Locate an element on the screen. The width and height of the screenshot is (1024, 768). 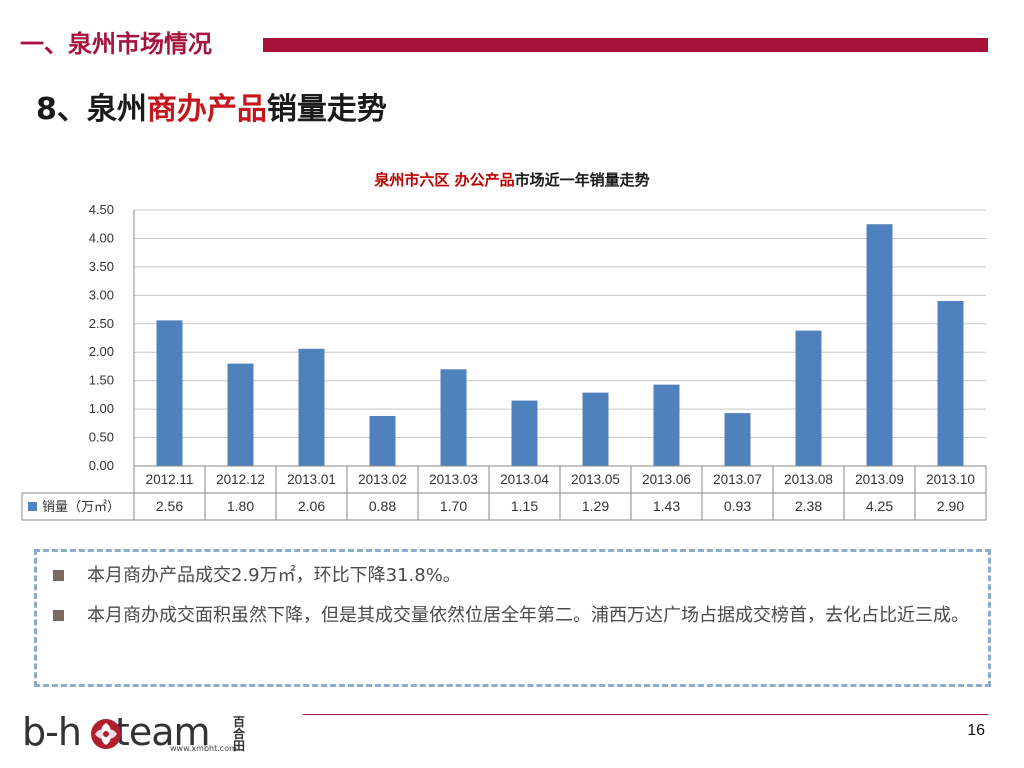
logo-wordmark: b-h team is located at coordinates (116, 732).